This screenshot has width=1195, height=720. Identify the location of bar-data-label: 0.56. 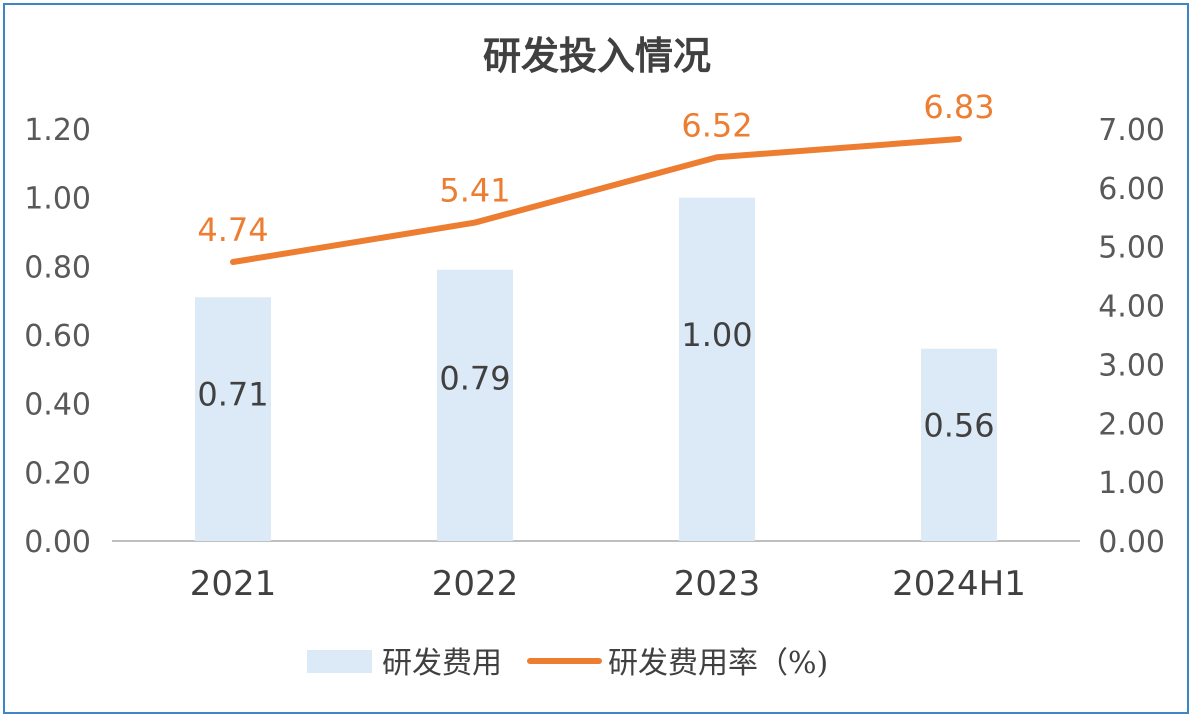
(958, 426).